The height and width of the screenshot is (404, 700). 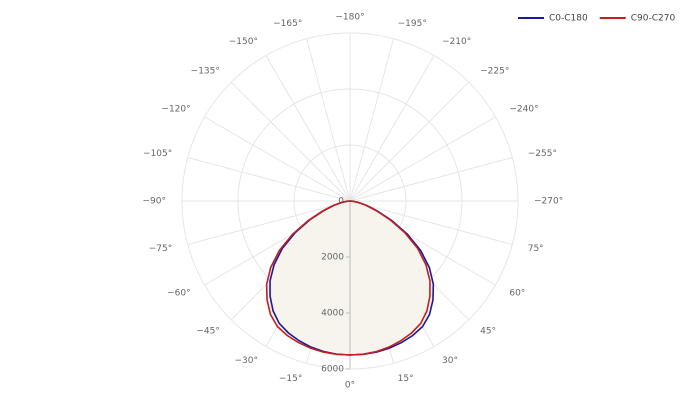 What do you see at coordinates (291, 379) in the screenshot?
I see `angular-tick-label: −15°` at bounding box center [291, 379].